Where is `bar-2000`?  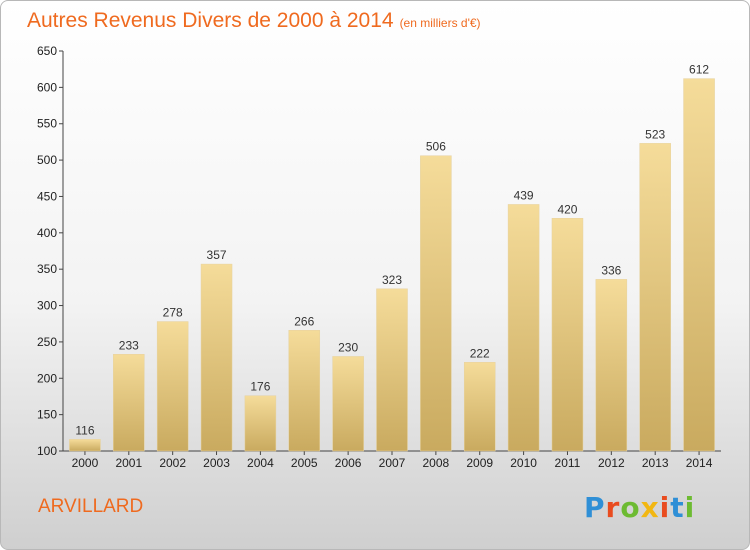
bar-2000 is located at coordinates (85, 445).